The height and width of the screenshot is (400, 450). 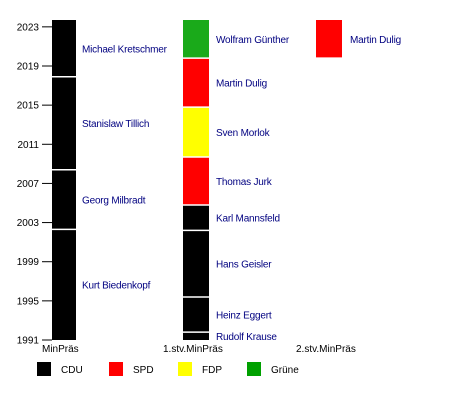 I want to click on y-tick-label: 2015, so click(x=28, y=106).